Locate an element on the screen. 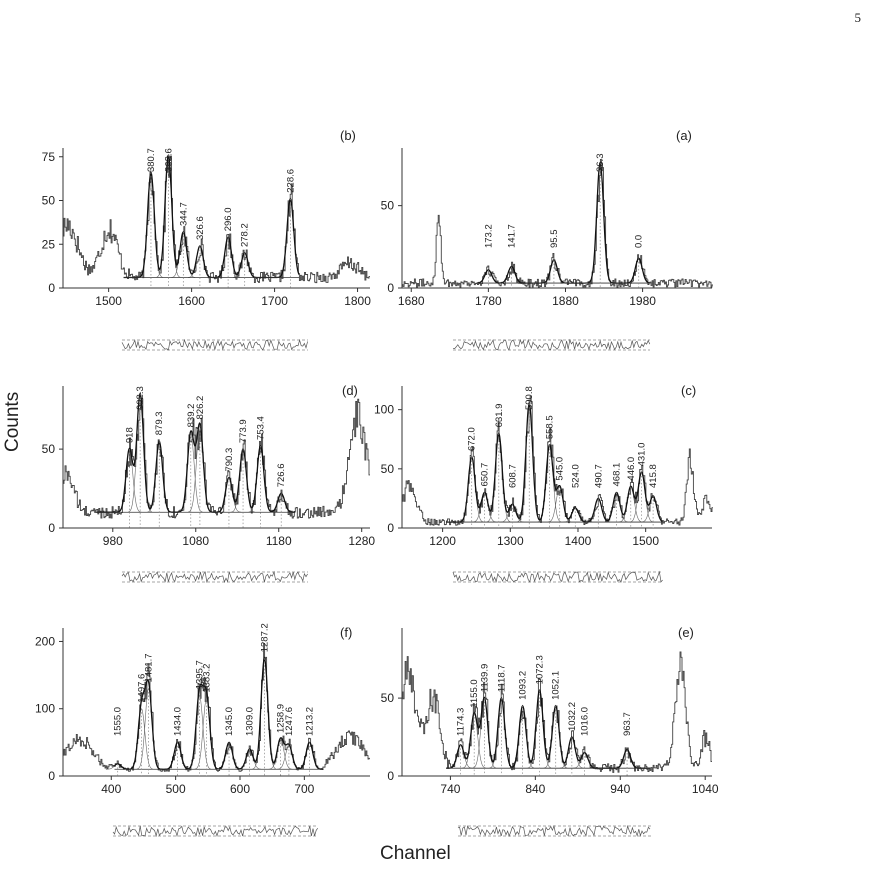 The height and width of the screenshot is (874, 877). panel-label: (a) is located at coordinates (684, 135).